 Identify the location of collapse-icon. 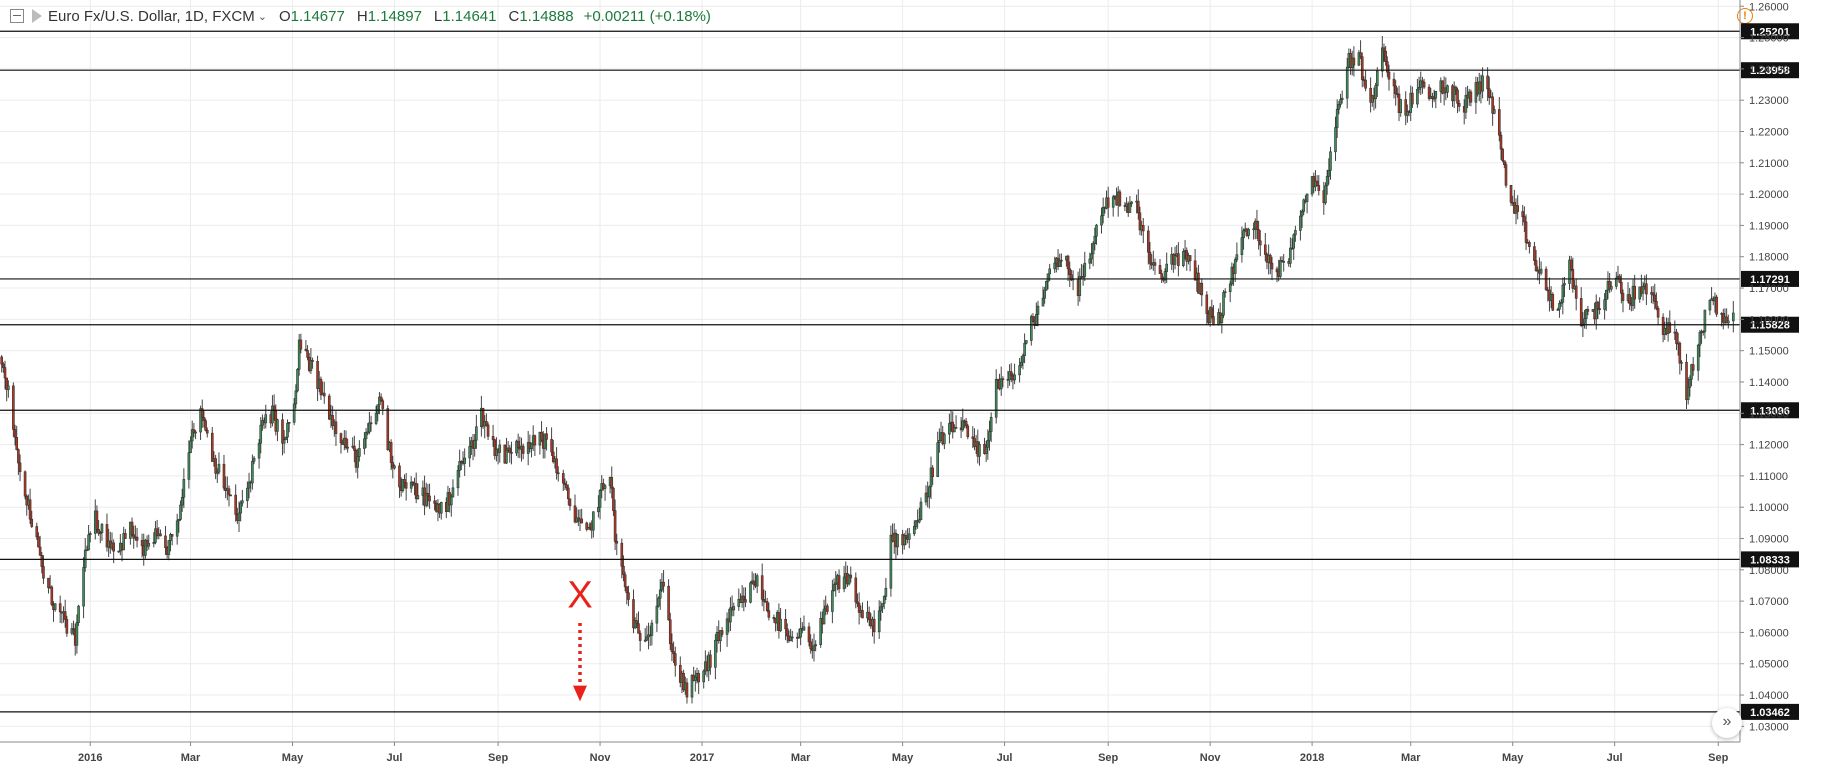
(17, 16).